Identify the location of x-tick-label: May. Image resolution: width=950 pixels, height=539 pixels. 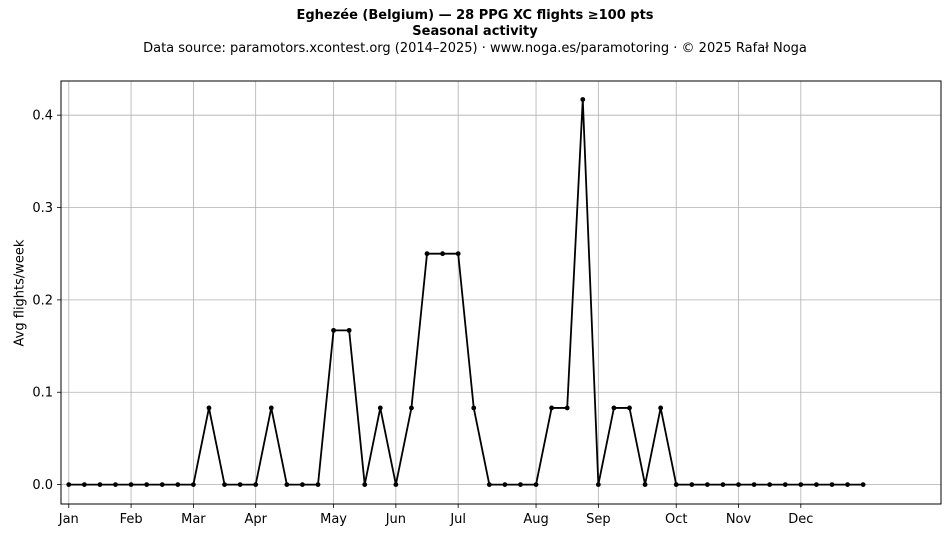
(333, 519).